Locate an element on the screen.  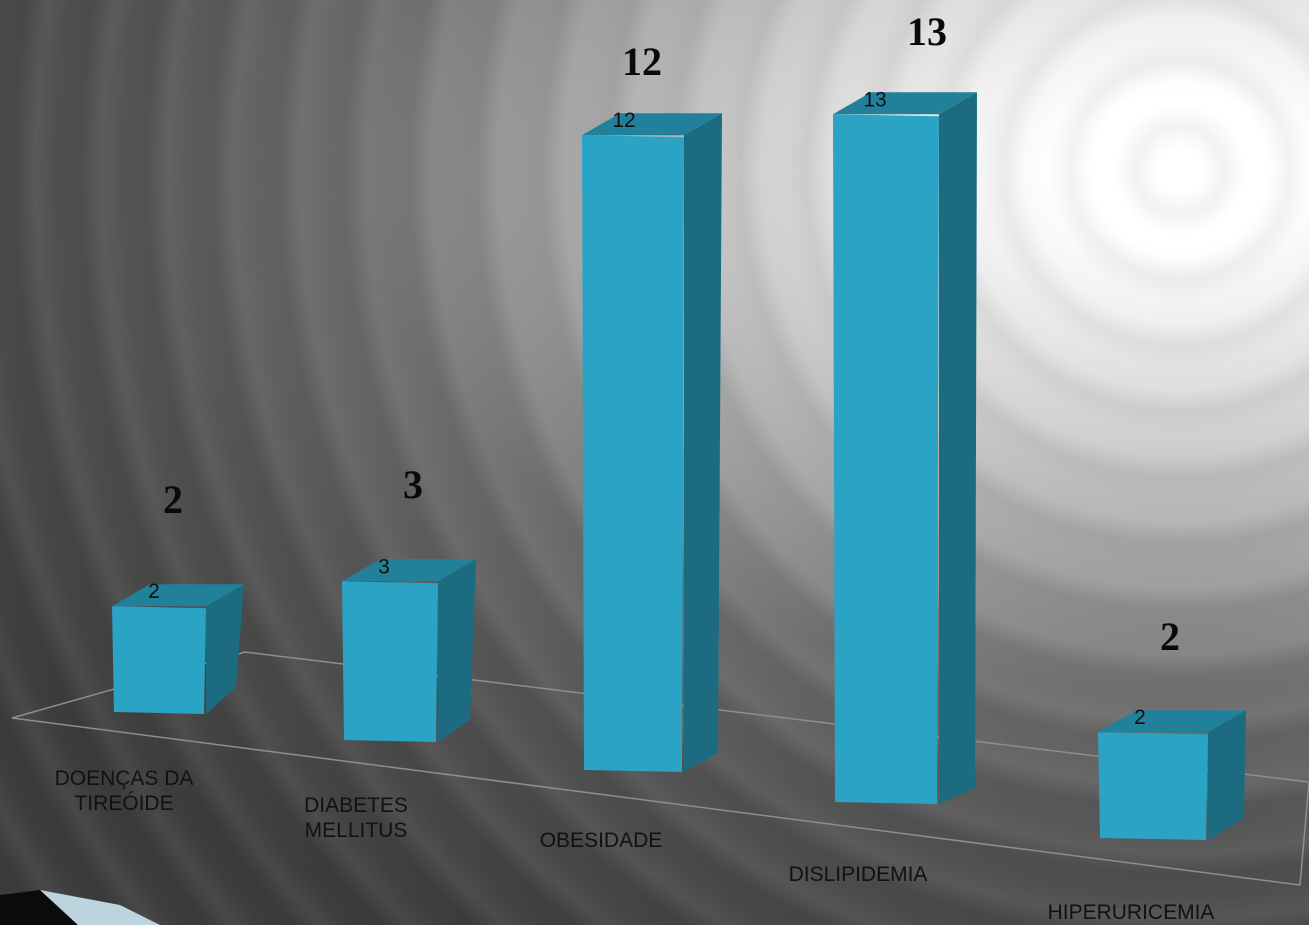
category-label: OBESIDADE is located at coordinates (601, 840).